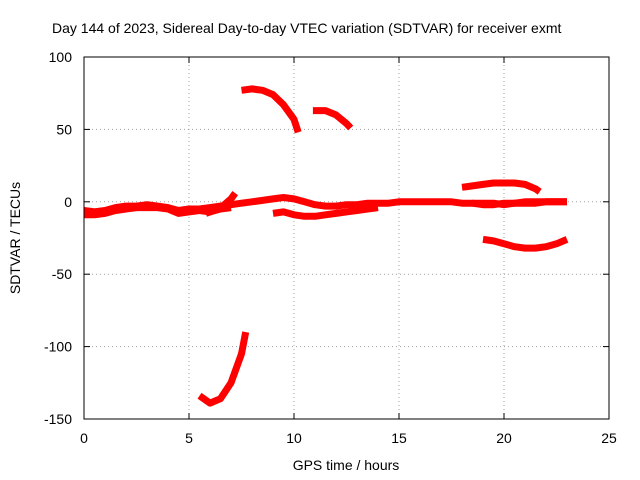  Describe the element at coordinates (189, 438) in the screenshot. I see `x-tick-label: 5` at that location.